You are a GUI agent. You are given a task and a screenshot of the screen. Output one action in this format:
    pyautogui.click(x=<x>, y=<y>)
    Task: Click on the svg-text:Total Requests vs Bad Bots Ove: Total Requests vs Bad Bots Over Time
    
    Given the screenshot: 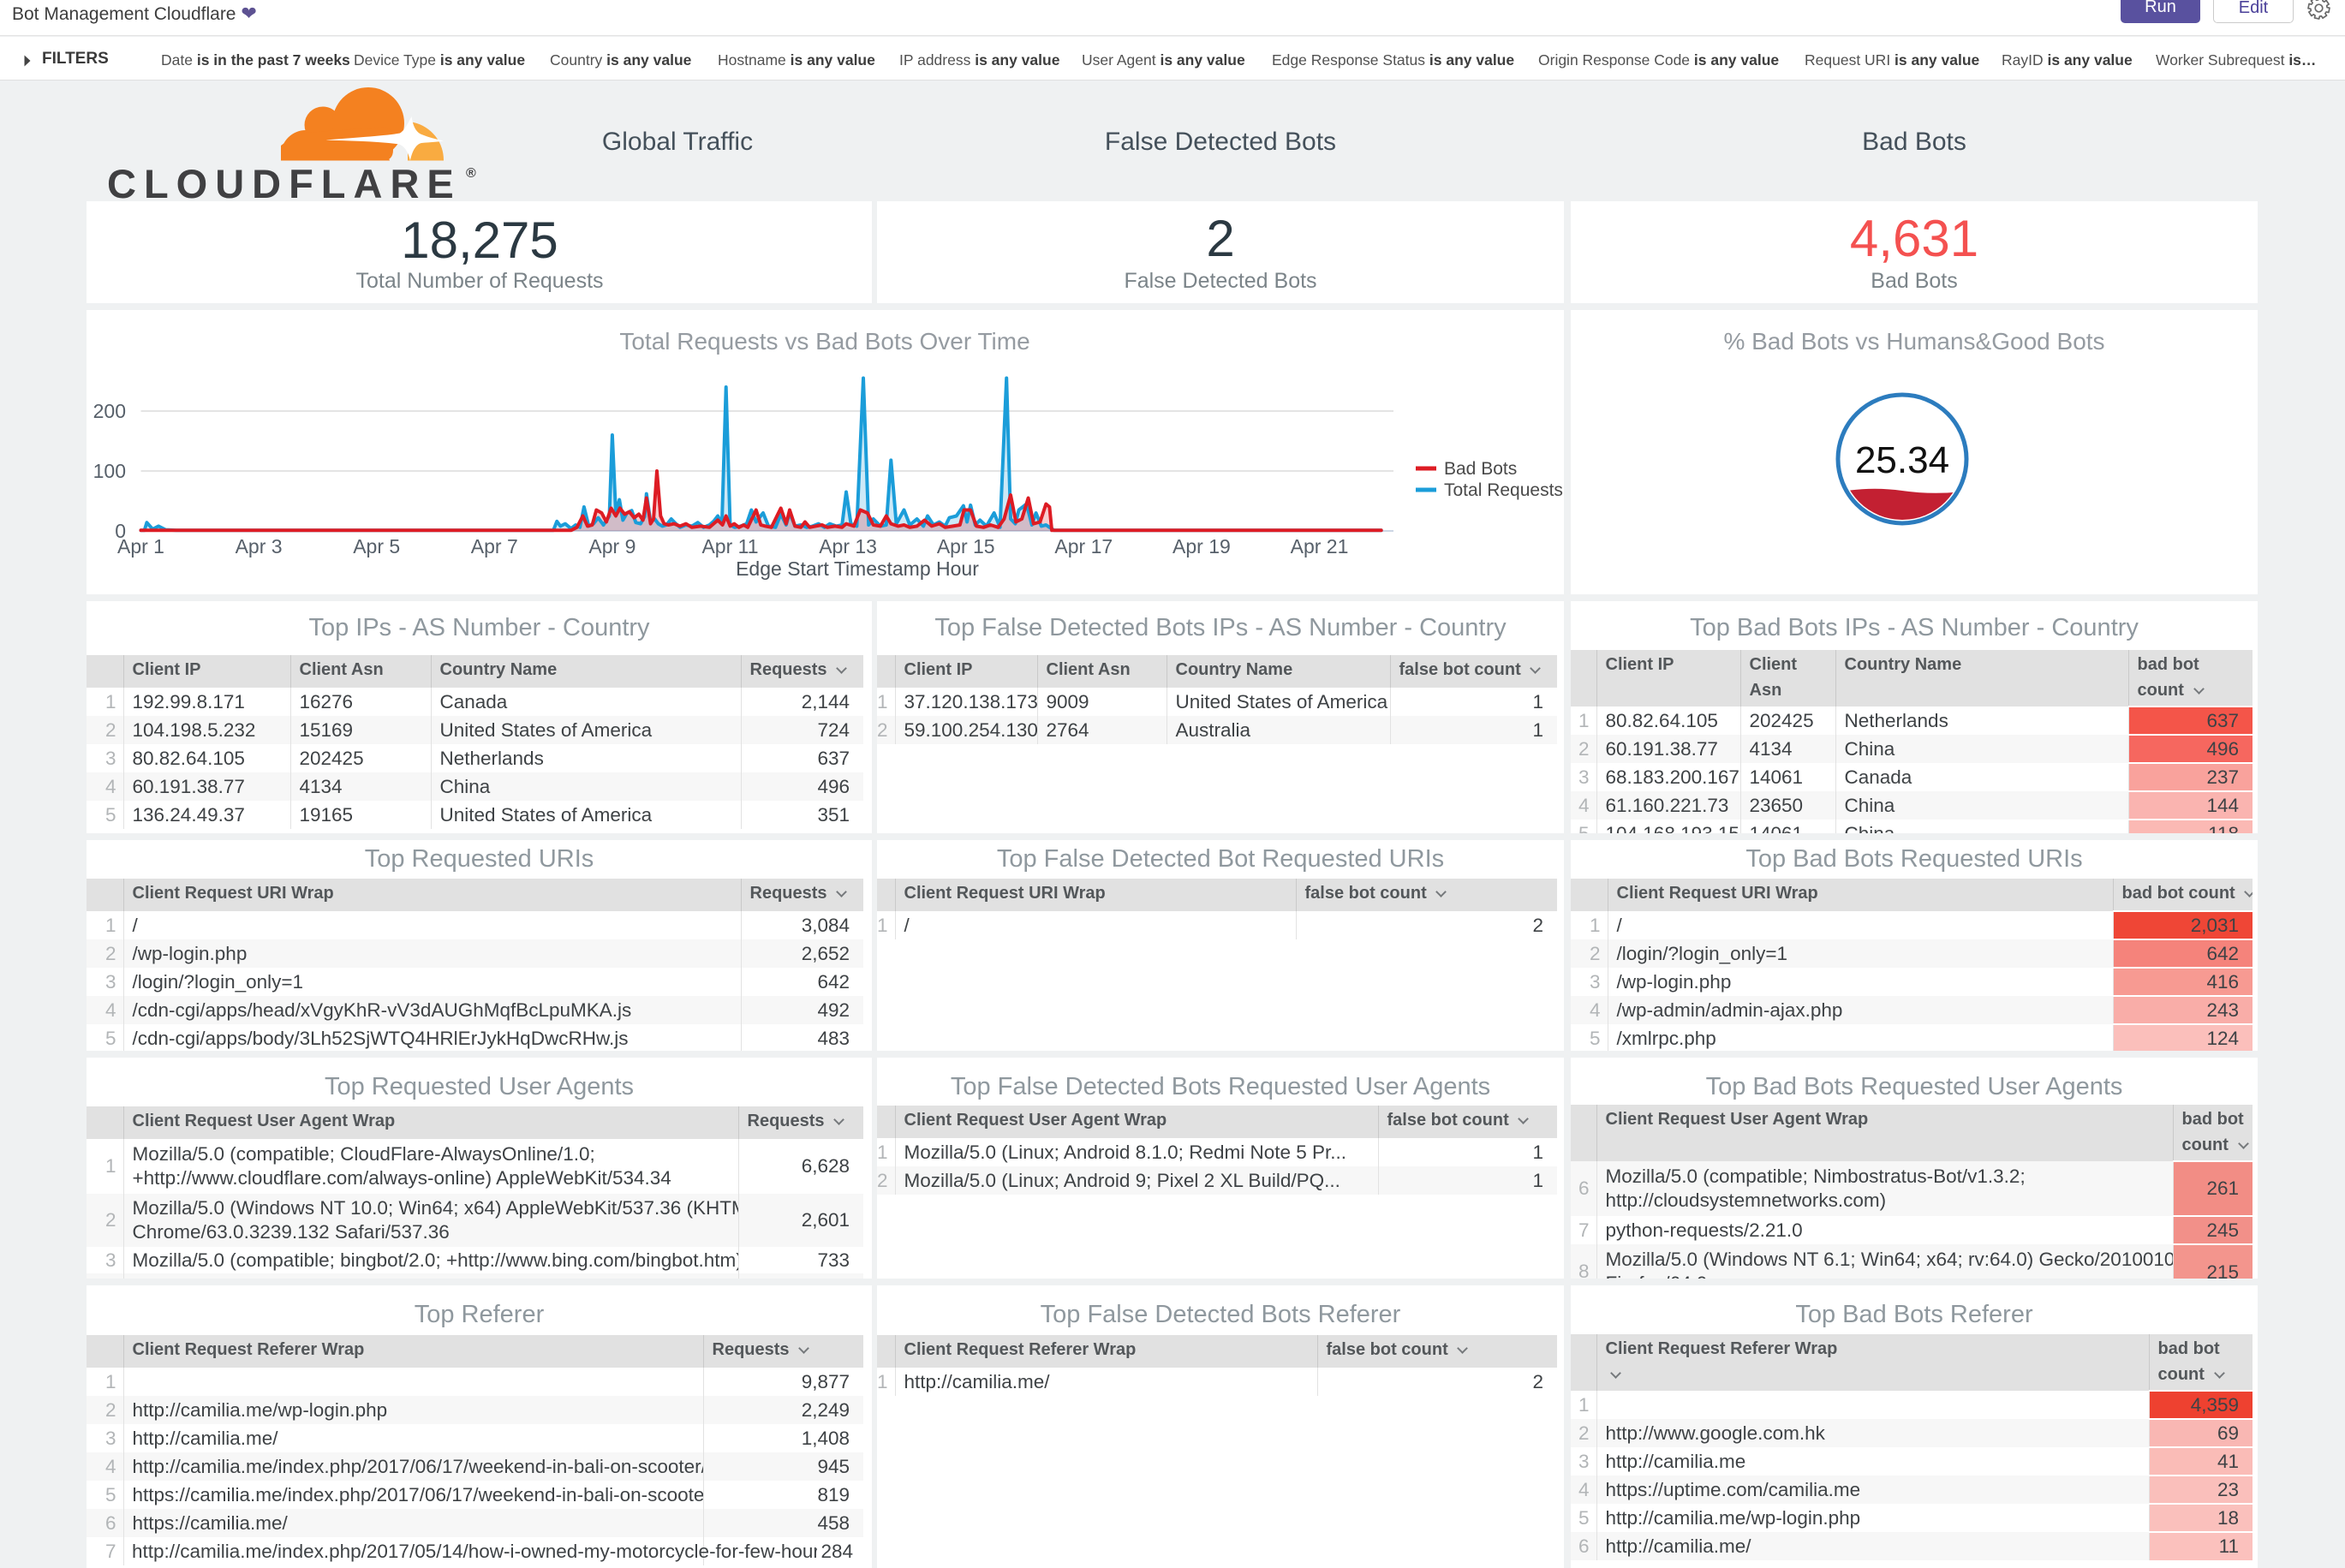 What is the action you would take?
    pyautogui.click(x=824, y=342)
    